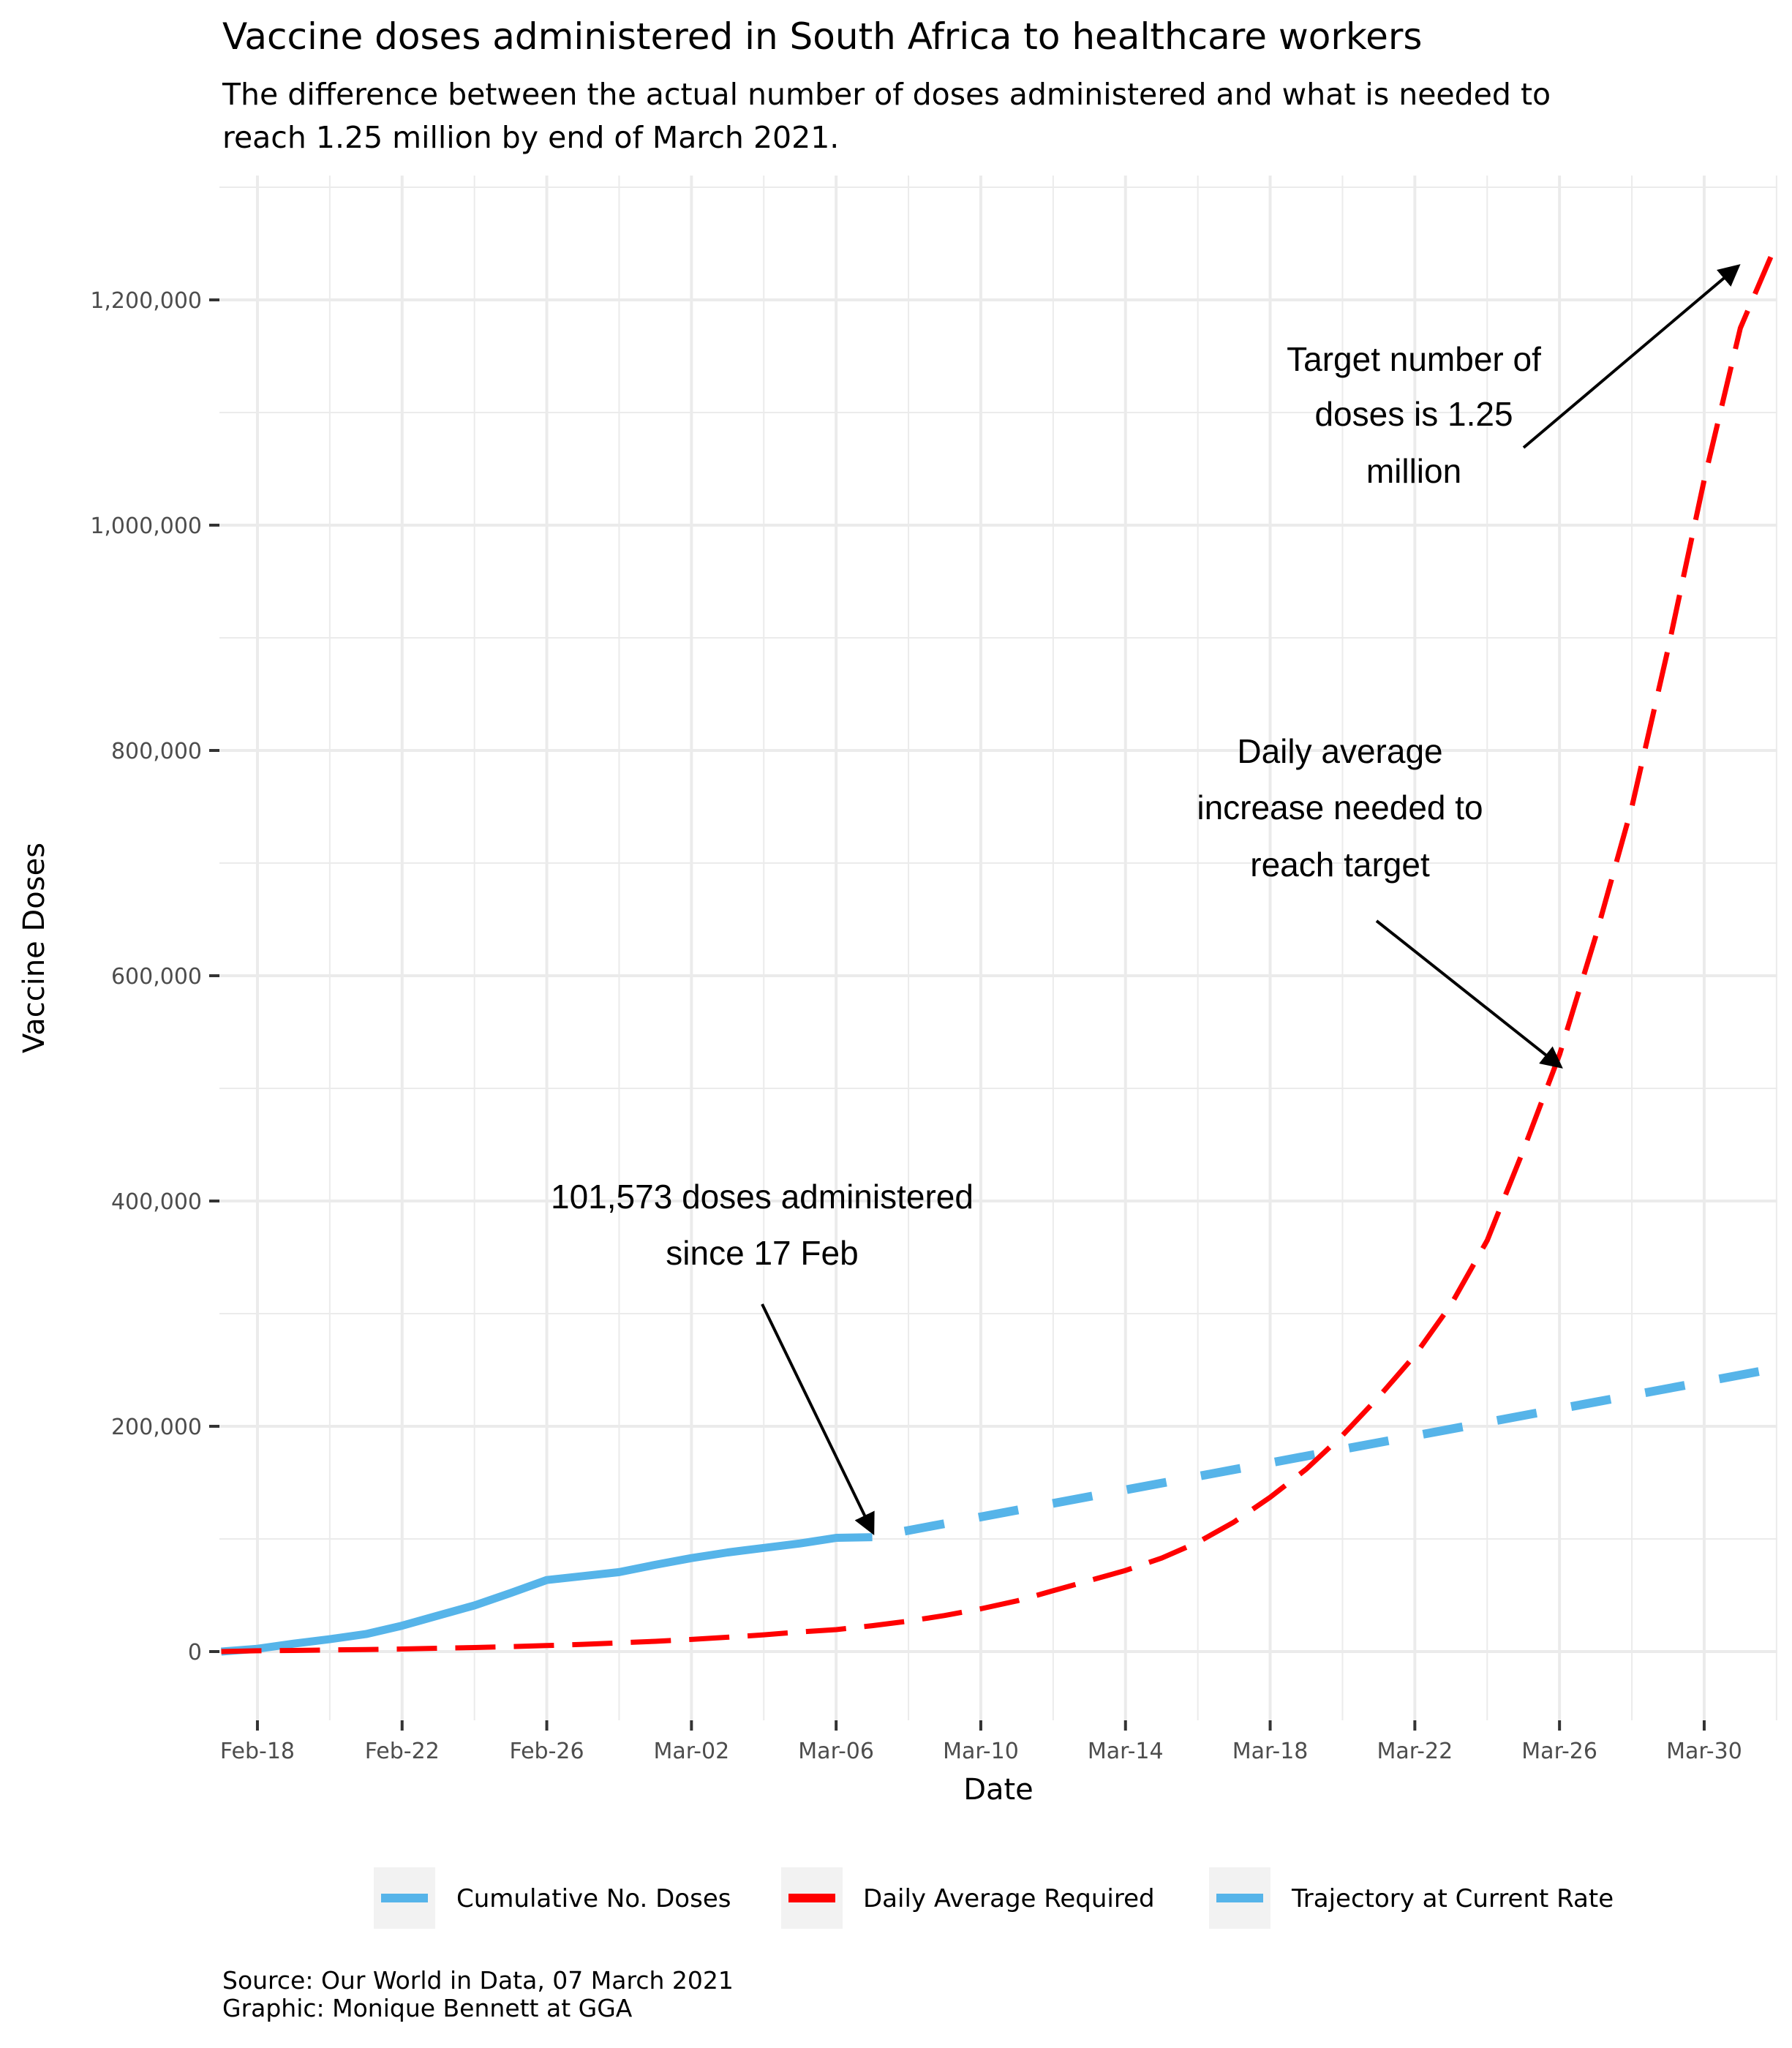 The image size is (1792, 2048). Describe the element at coordinates (1452, 1898) in the screenshot. I see `legend-label: Trajectory at Current Rate` at that location.